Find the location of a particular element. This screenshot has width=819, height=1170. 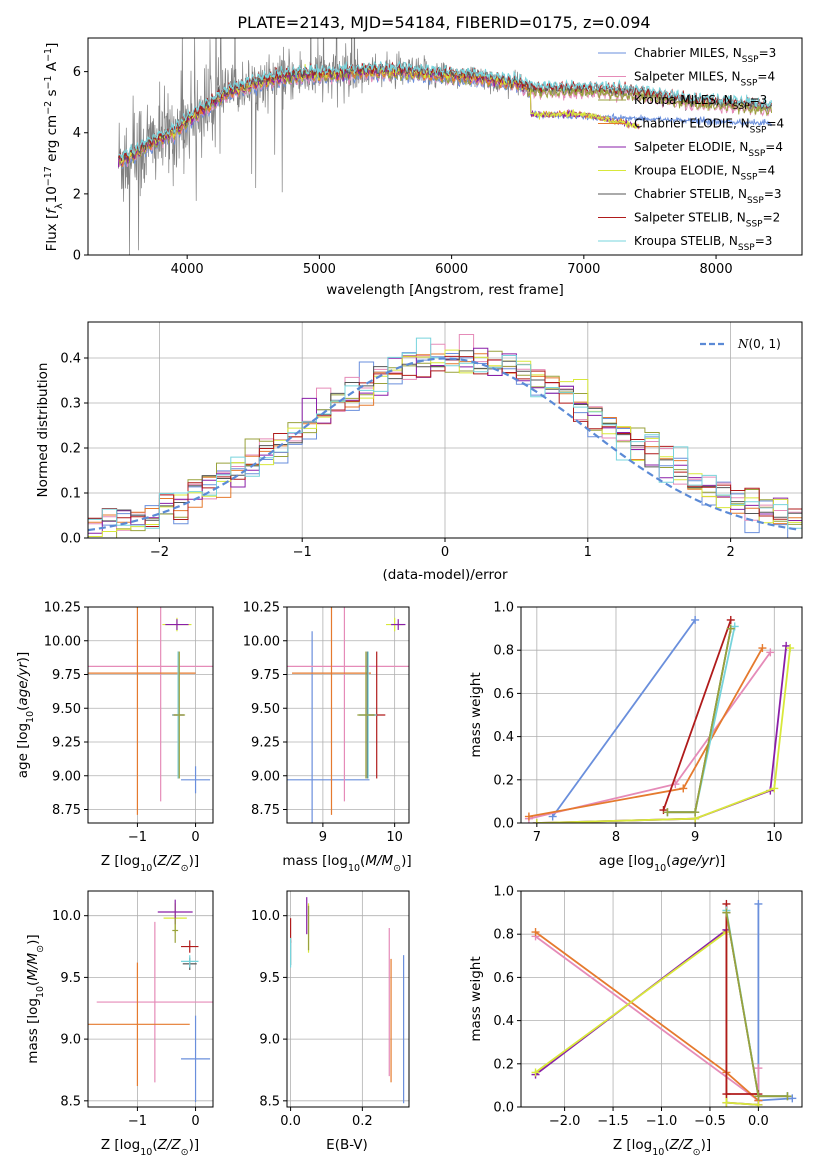

x-tick-label: 9 is located at coordinates (323, 837).